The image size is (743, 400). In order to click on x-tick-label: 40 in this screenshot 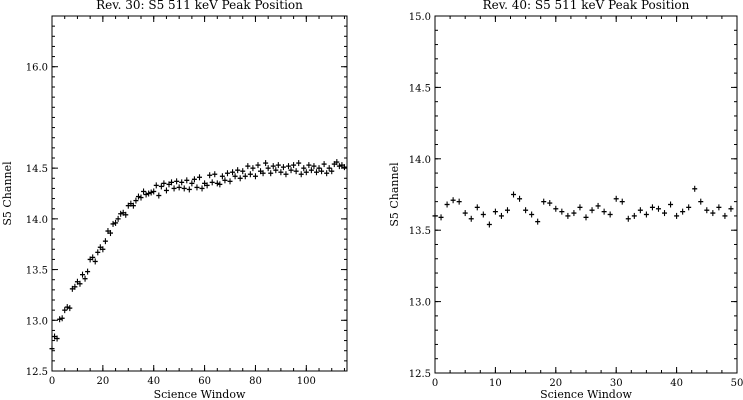, I will do `click(153, 381)`.